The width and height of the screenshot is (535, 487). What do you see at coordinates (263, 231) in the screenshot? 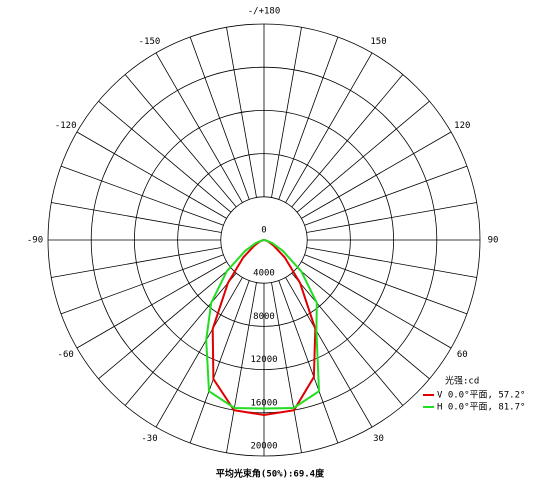
I see `r-tick-label: 0` at bounding box center [263, 231].